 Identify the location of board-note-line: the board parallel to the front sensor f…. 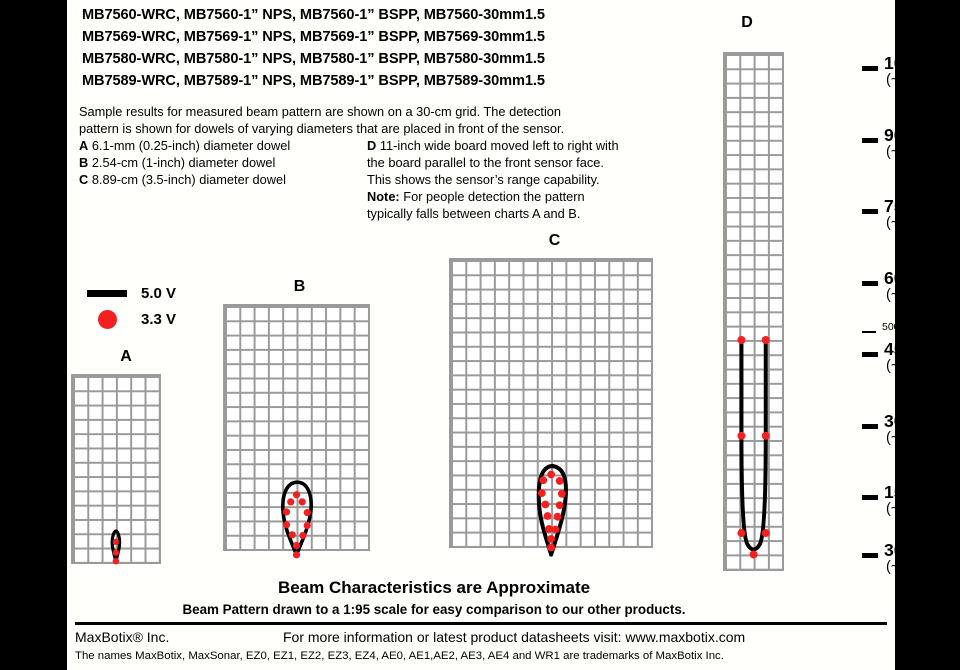
(542, 163).